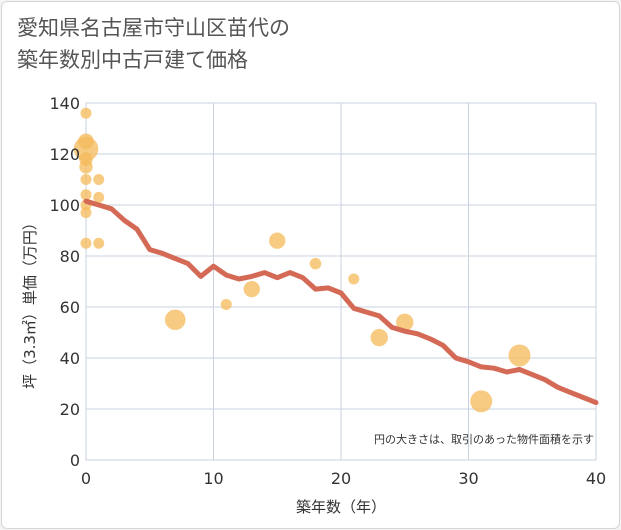  Describe the element at coordinates (213, 478) in the screenshot. I see `x-tick-label: 10` at that location.